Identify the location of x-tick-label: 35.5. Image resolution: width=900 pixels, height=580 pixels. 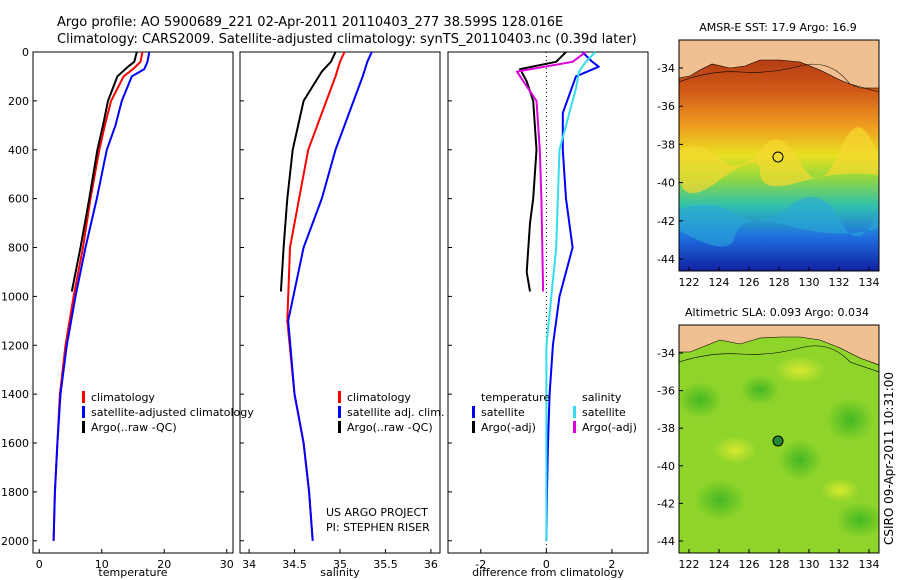
(385, 564).